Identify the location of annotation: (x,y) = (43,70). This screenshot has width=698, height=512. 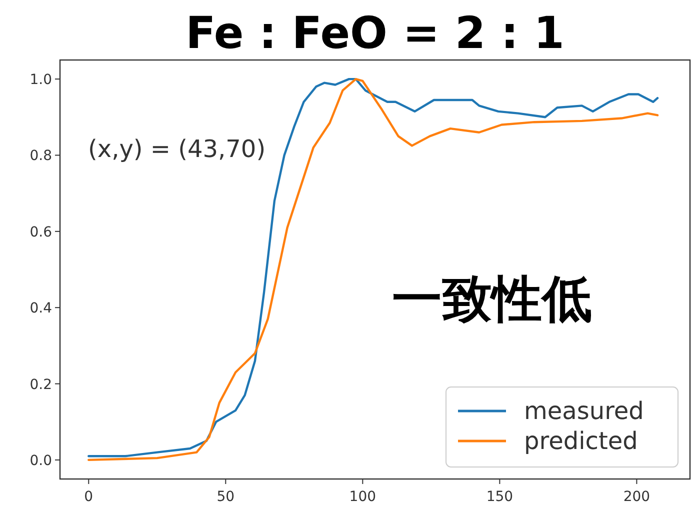
(177, 149).